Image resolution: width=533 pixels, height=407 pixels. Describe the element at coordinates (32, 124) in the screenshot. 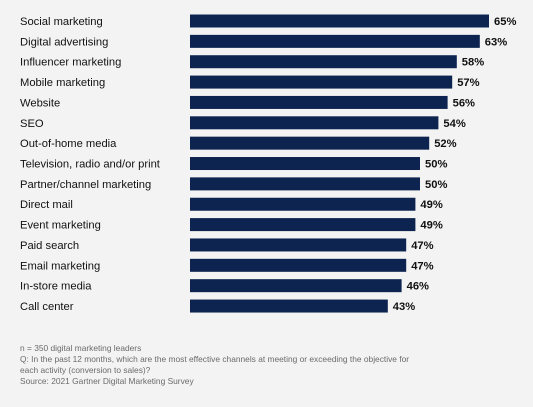

I see `category-label: SEO` at that location.